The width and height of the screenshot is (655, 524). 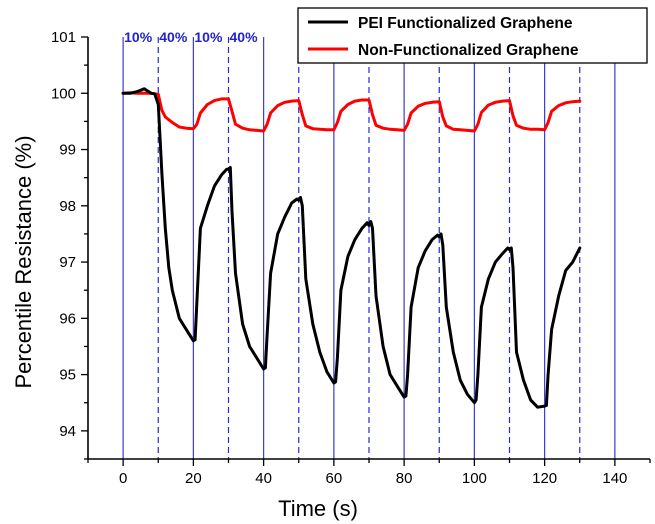 What do you see at coordinates (67, 262) in the screenshot?
I see `y-tick-label: 97` at bounding box center [67, 262].